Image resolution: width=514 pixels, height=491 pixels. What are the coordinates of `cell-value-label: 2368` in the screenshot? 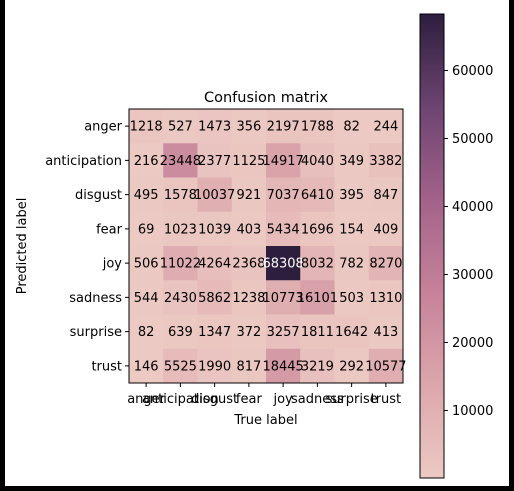 It's located at (248, 264).